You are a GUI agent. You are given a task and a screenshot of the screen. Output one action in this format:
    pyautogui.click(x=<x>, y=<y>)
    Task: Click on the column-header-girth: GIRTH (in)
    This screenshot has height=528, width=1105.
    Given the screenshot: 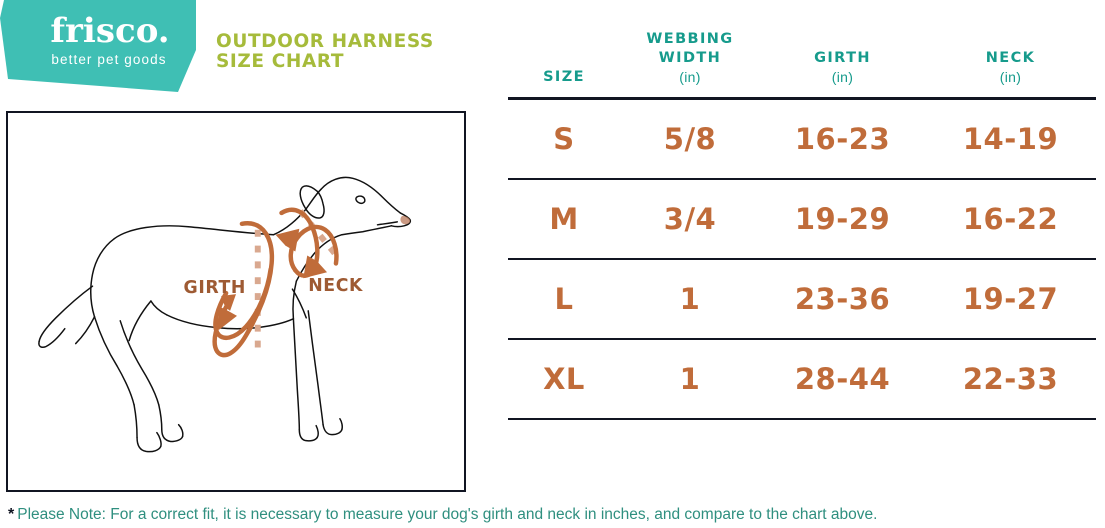 What is the action you would take?
    pyautogui.click(x=842, y=65)
    